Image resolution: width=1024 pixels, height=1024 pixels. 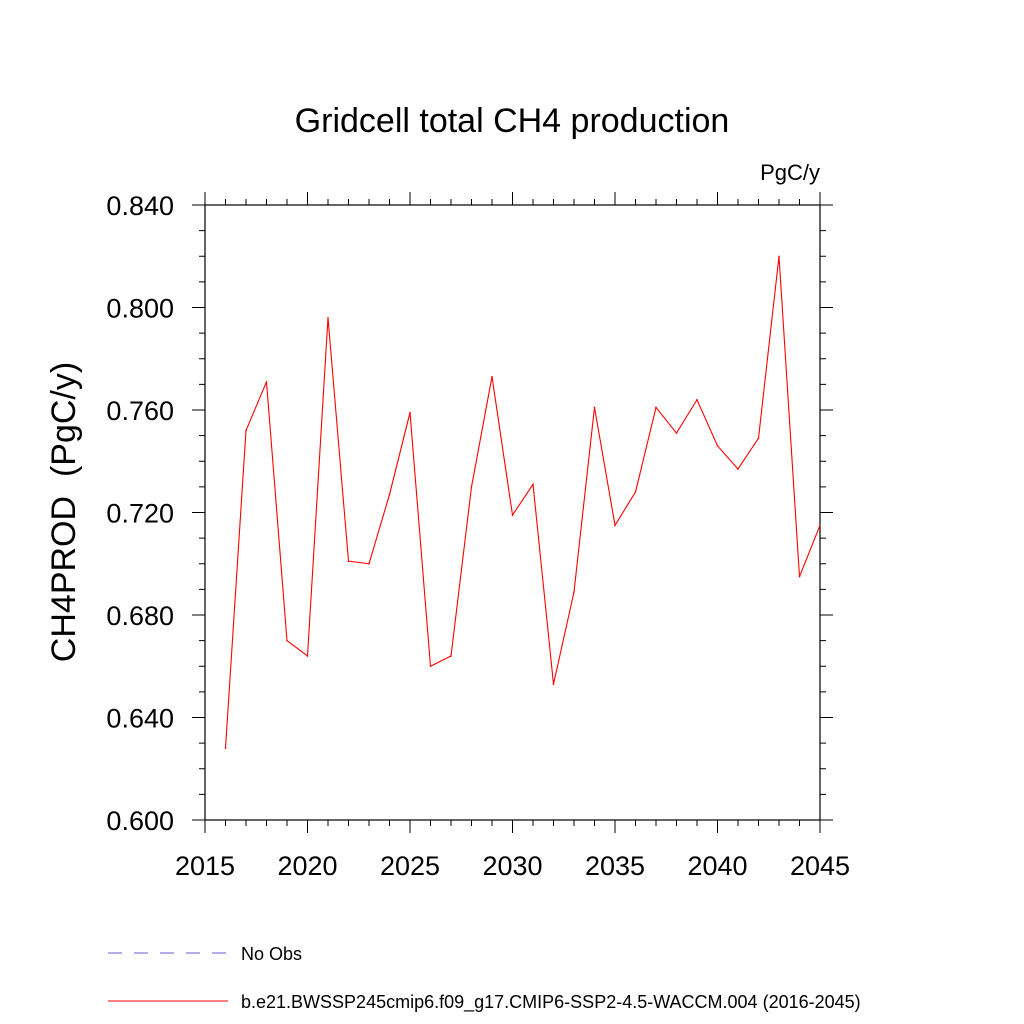 What do you see at coordinates (790, 172) in the screenshot?
I see `units-label: PgC/y` at bounding box center [790, 172].